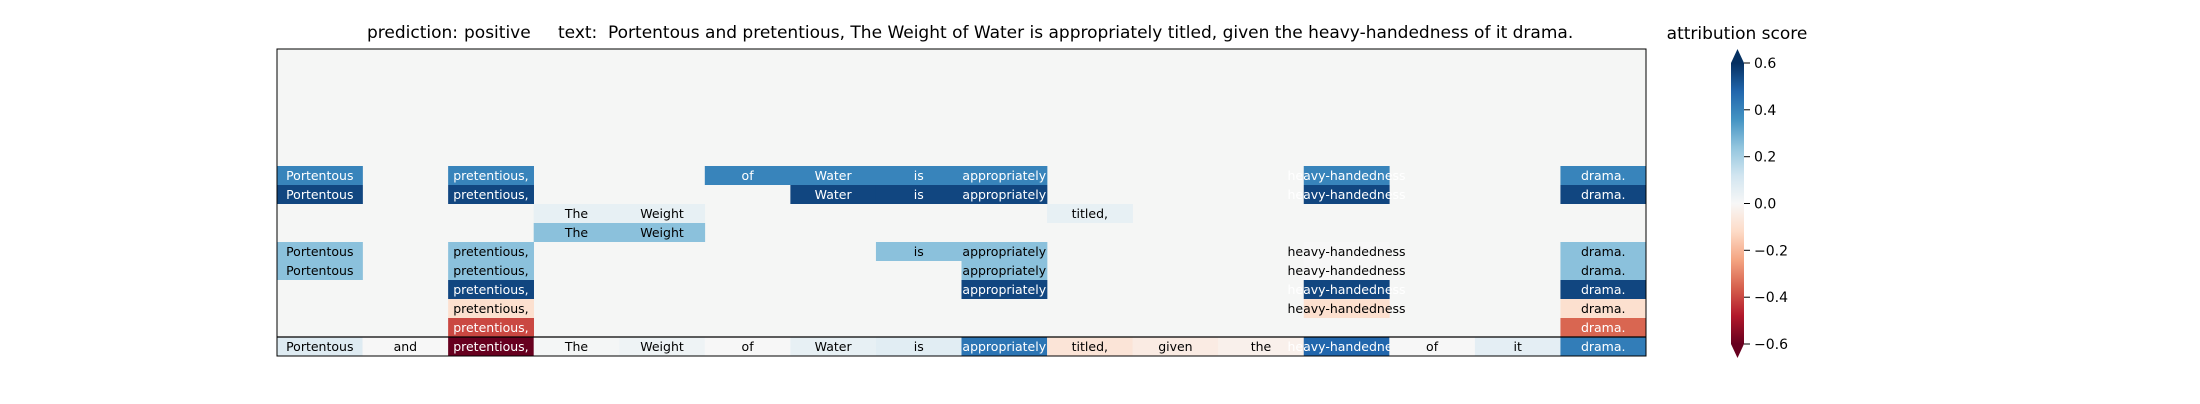 The image size is (2200, 404). I want to click on heatmap-cell-label: the, so click(1261, 346).